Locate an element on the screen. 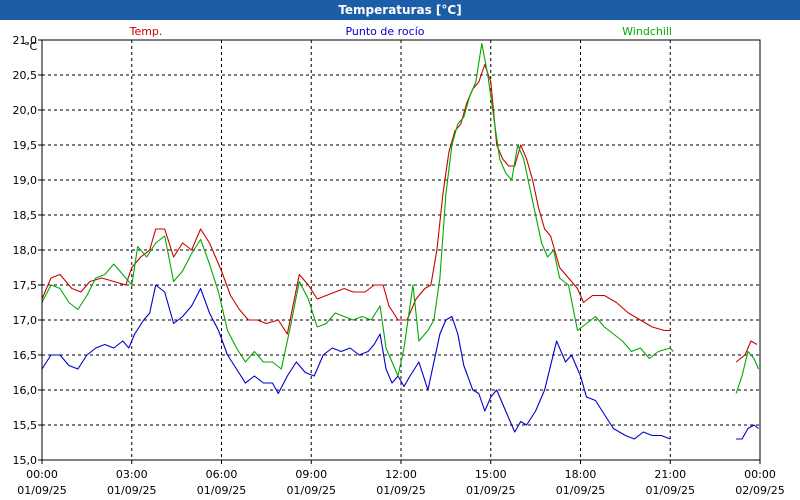  x-tick-time: 09:00 is located at coordinates (311, 474).